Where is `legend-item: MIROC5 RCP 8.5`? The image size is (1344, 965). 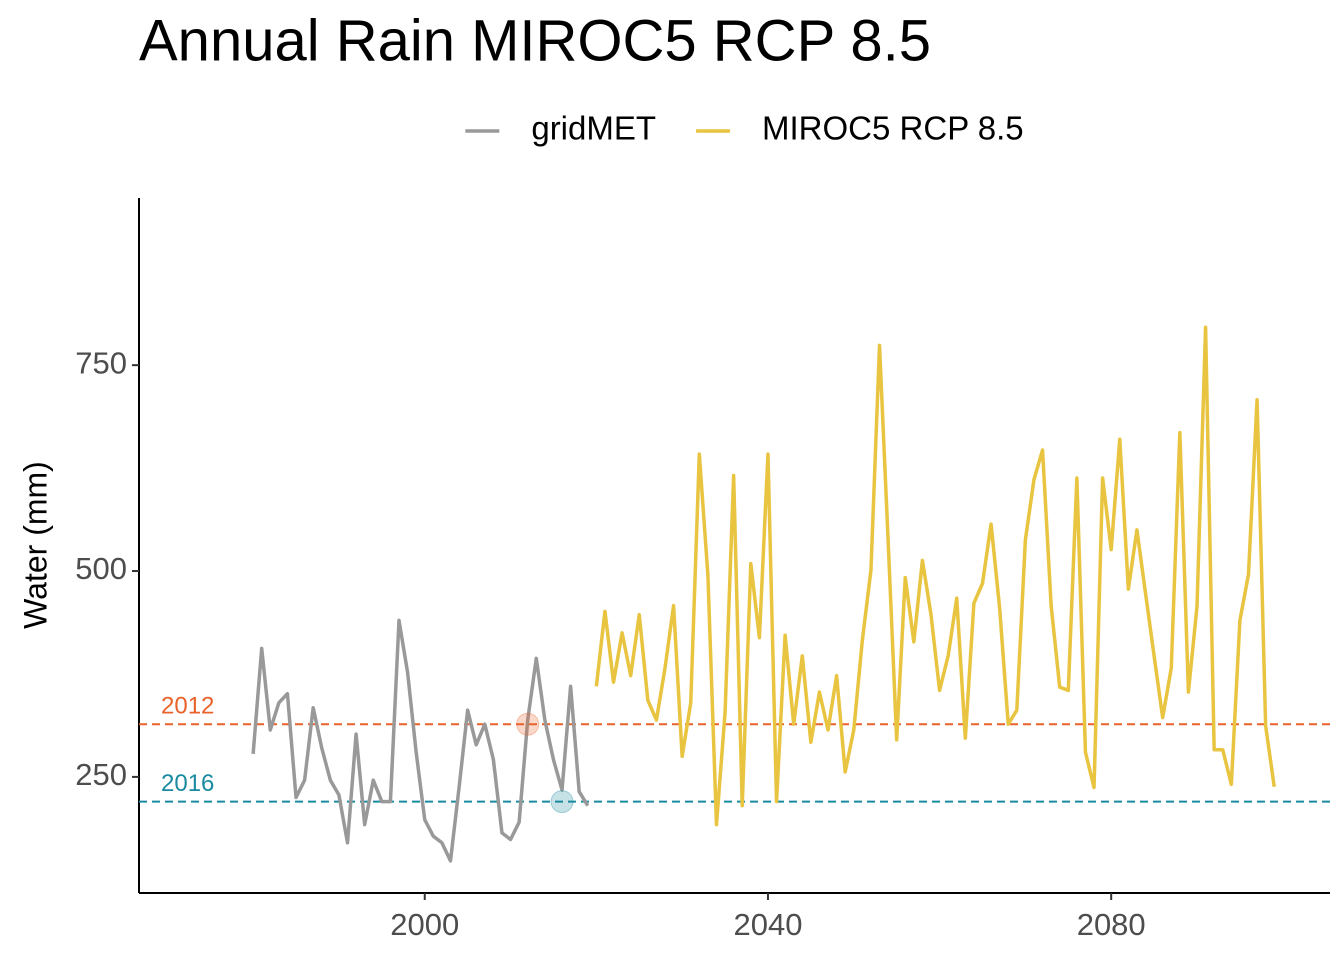
legend-item: MIROC5 RCP 8.5 is located at coordinates (860, 128).